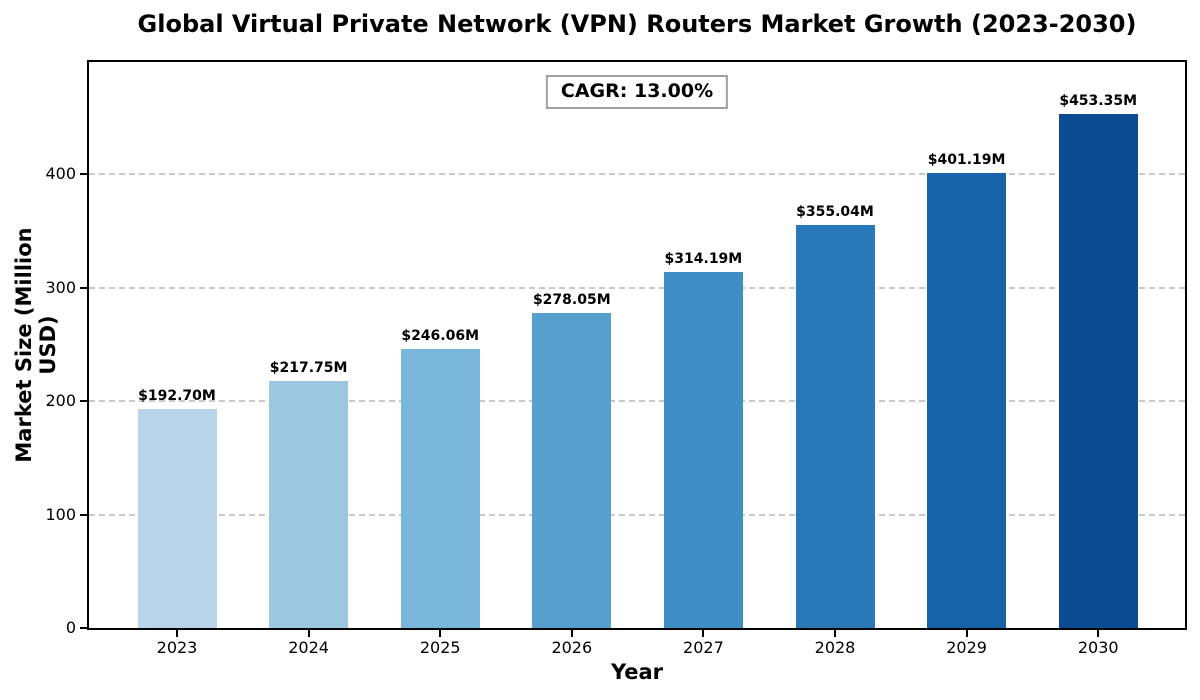 This screenshot has width=1200, height=700. What do you see at coordinates (36, 345) in the screenshot?
I see `y-axis-label: Market Size (Million USD)` at bounding box center [36, 345].